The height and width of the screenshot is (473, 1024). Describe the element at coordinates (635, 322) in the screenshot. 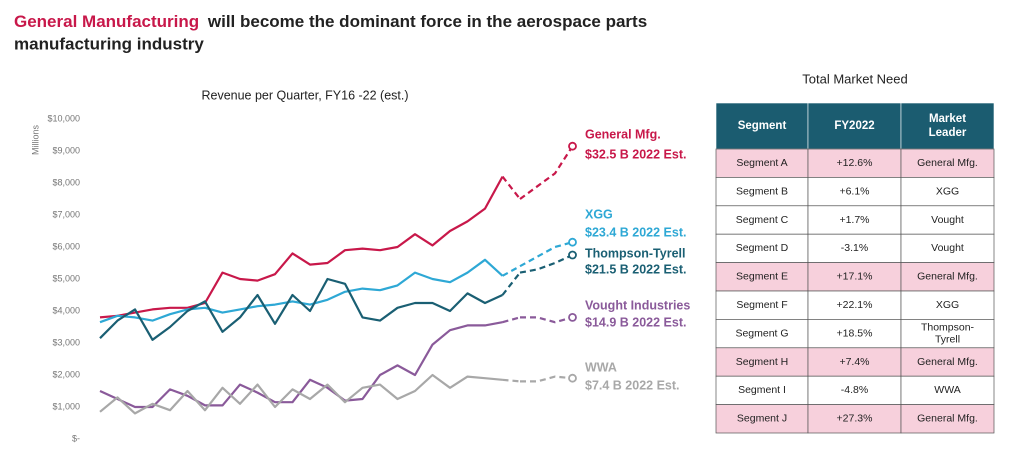

I see `series-annotation: $14.9 B 2022 Est.` at that location.